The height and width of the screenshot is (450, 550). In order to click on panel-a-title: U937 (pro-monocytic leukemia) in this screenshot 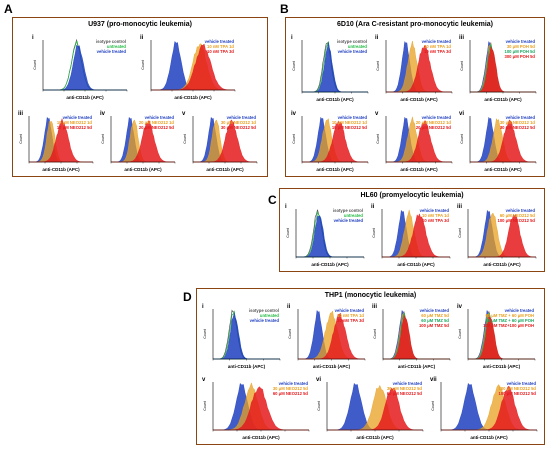, I will do `click(140, 24)`.